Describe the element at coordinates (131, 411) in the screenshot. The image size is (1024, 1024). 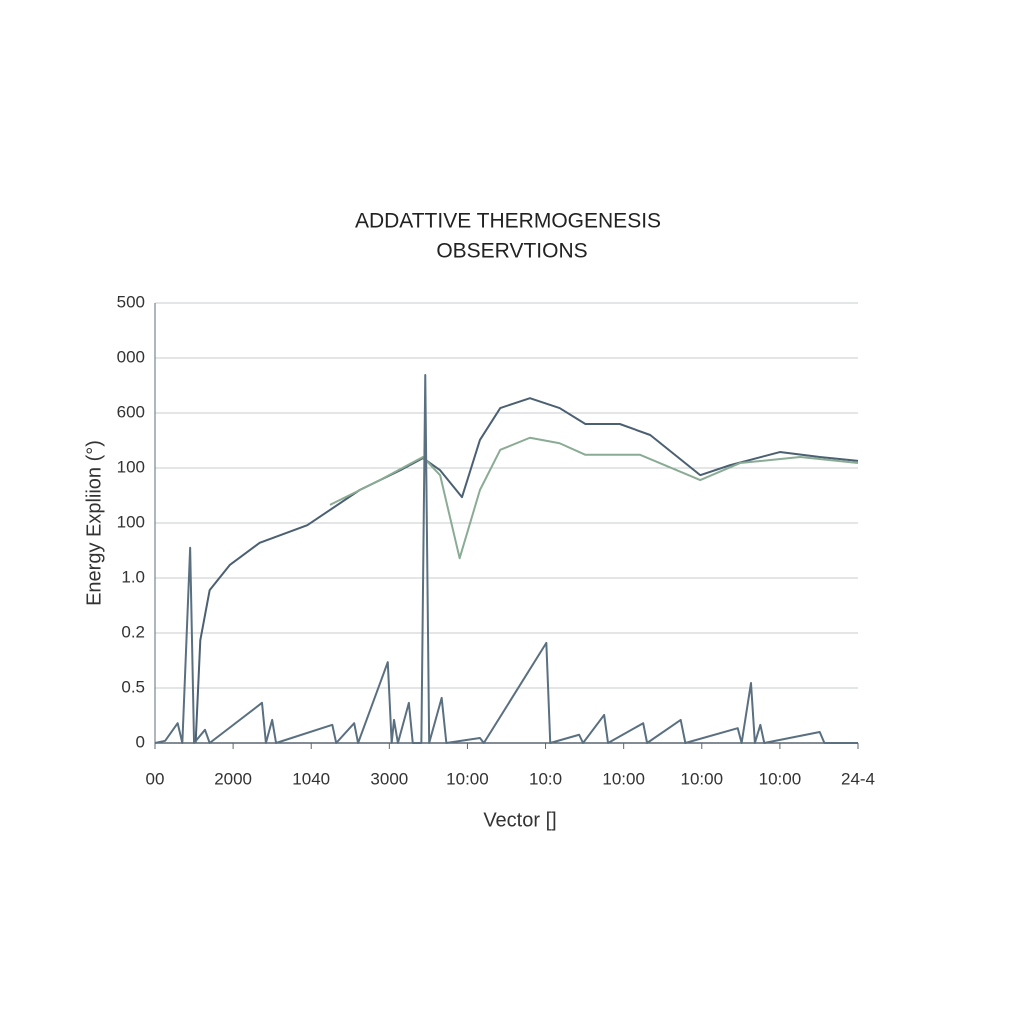
I see `y-tick-label: 600` at that location.